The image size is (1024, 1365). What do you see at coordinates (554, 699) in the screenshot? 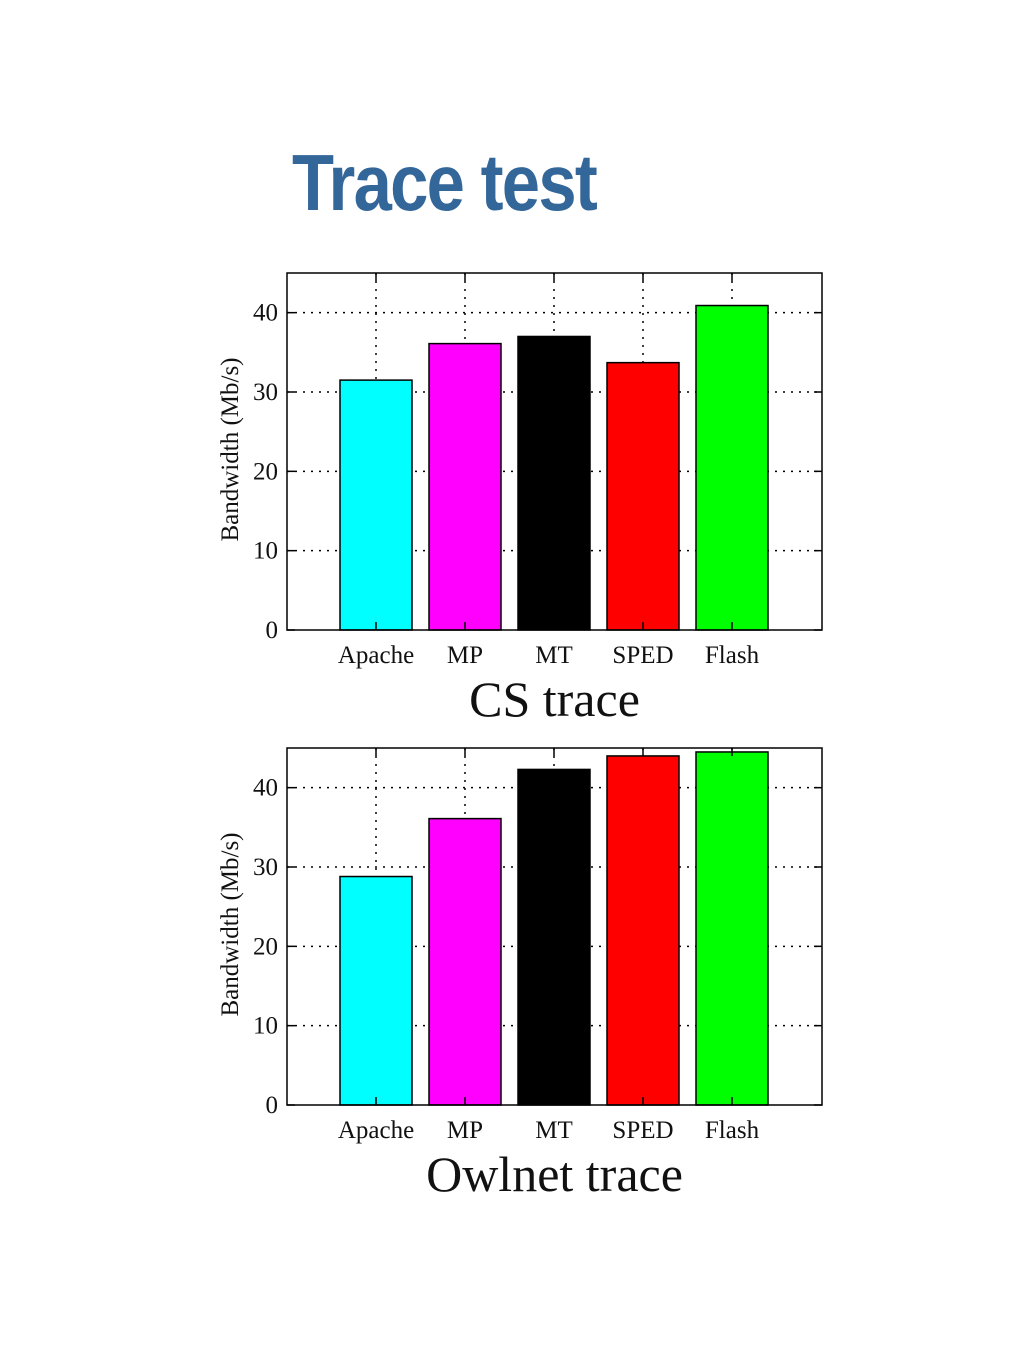
I see `chart-title: CS trace` at bounding box center [554, 699].